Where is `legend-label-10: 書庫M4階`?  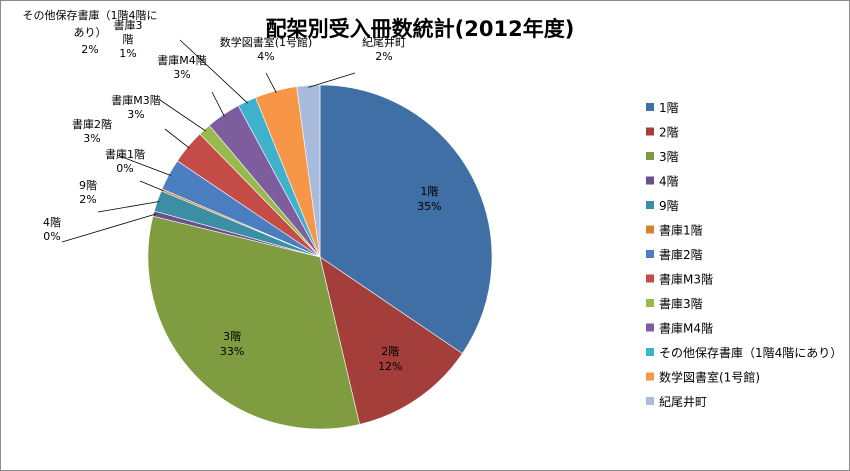 legend-label-10: 書庫M4階 is located at coordinates (686, 328).